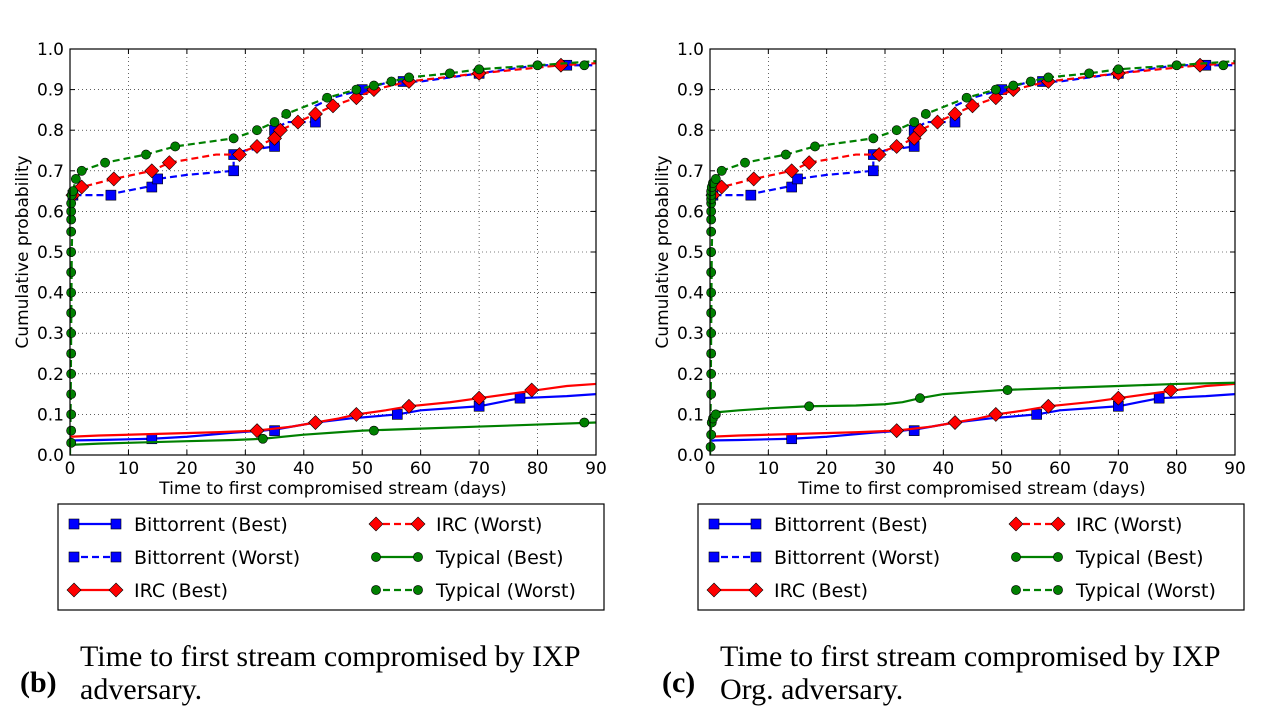  Describe the element at coordinates (1107, 558) in the screenshot. I see `legend-item-typical-best: Typical (Best)` at that location.